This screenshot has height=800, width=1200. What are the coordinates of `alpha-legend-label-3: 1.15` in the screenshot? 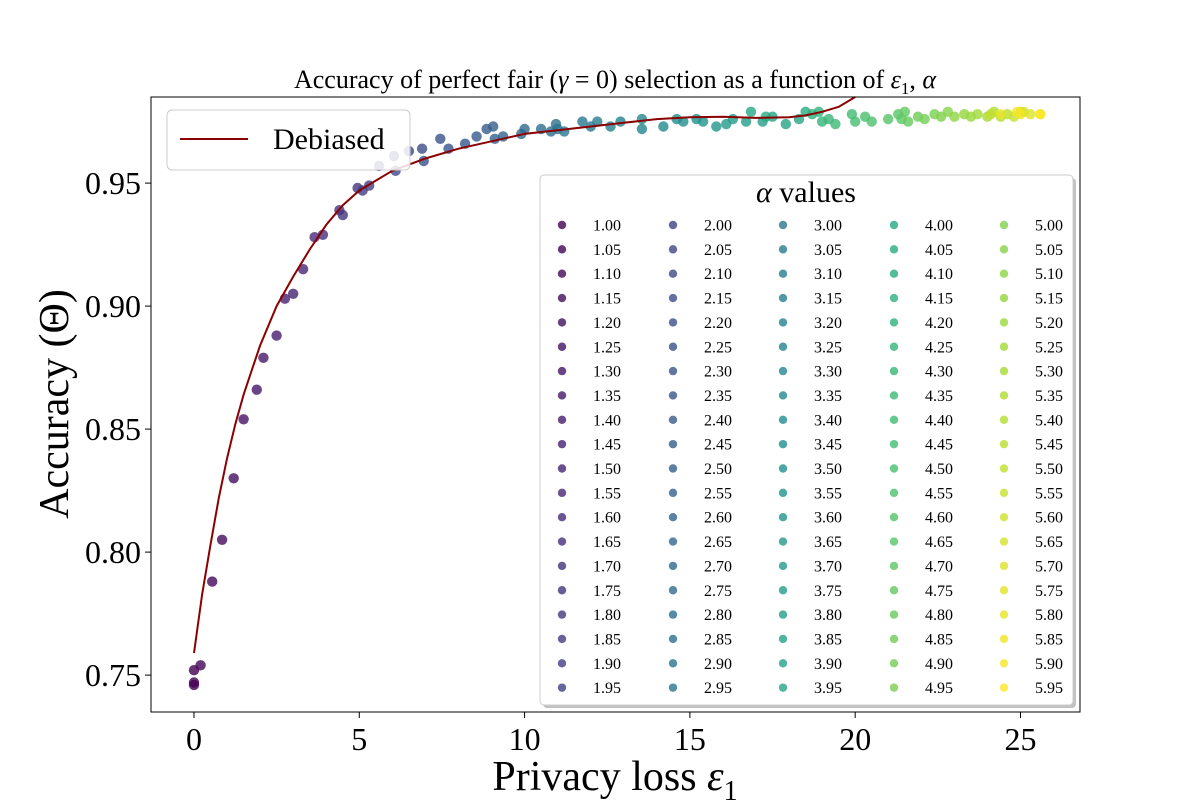 It's located at (607, 299).